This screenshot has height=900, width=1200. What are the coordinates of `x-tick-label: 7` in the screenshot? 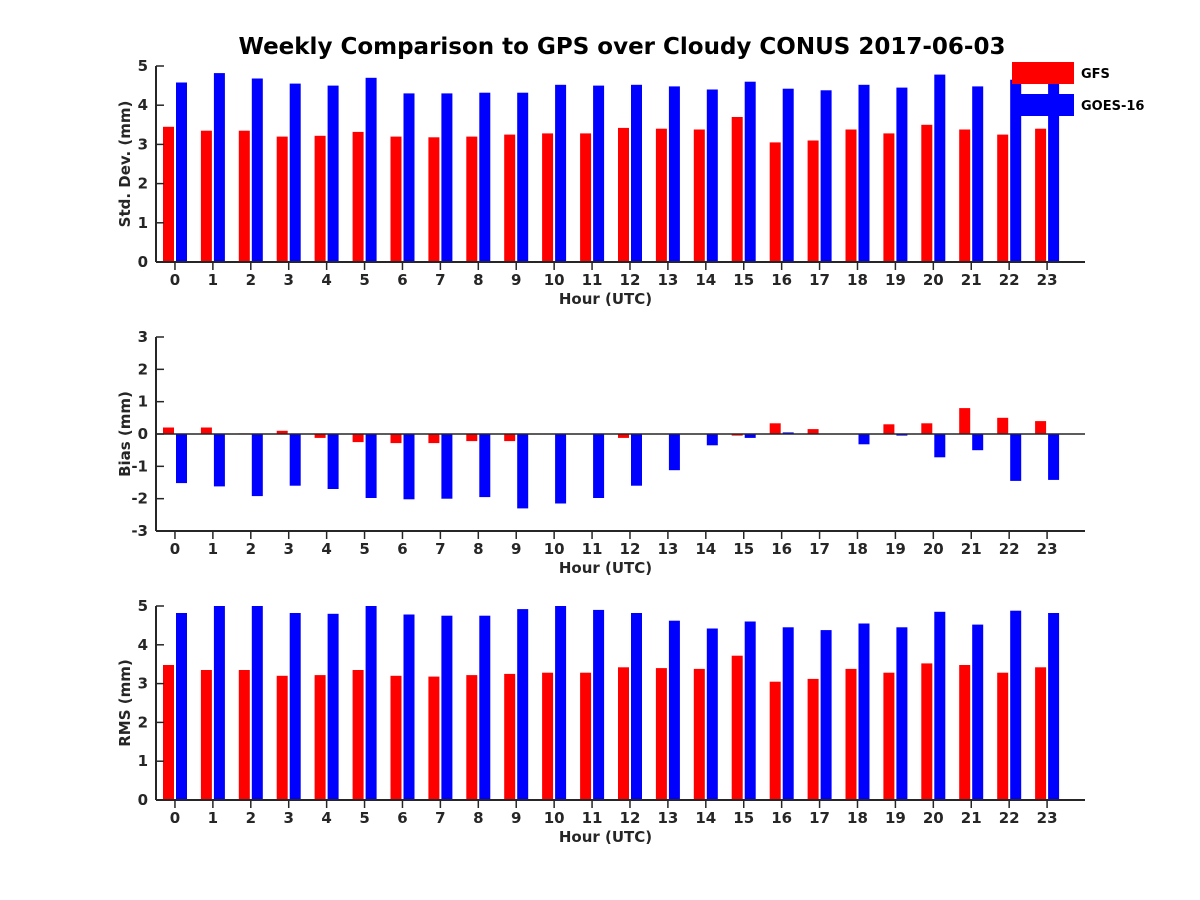 It's located at (440, 818).